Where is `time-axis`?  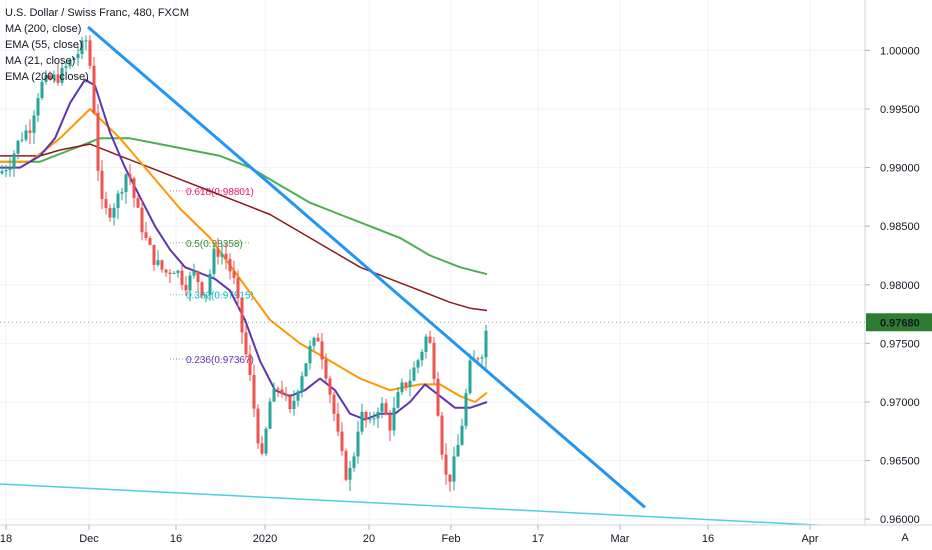 time-axis is located at coordinates (466, 537).